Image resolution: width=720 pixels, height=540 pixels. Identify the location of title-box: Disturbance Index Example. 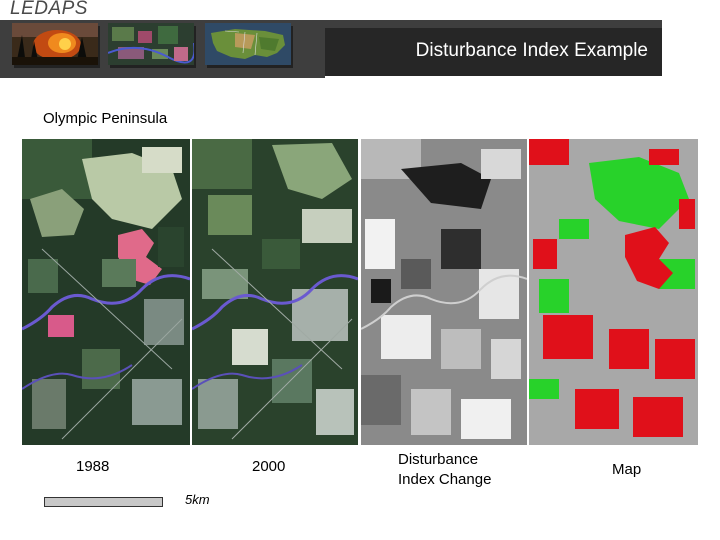
(493, 53).